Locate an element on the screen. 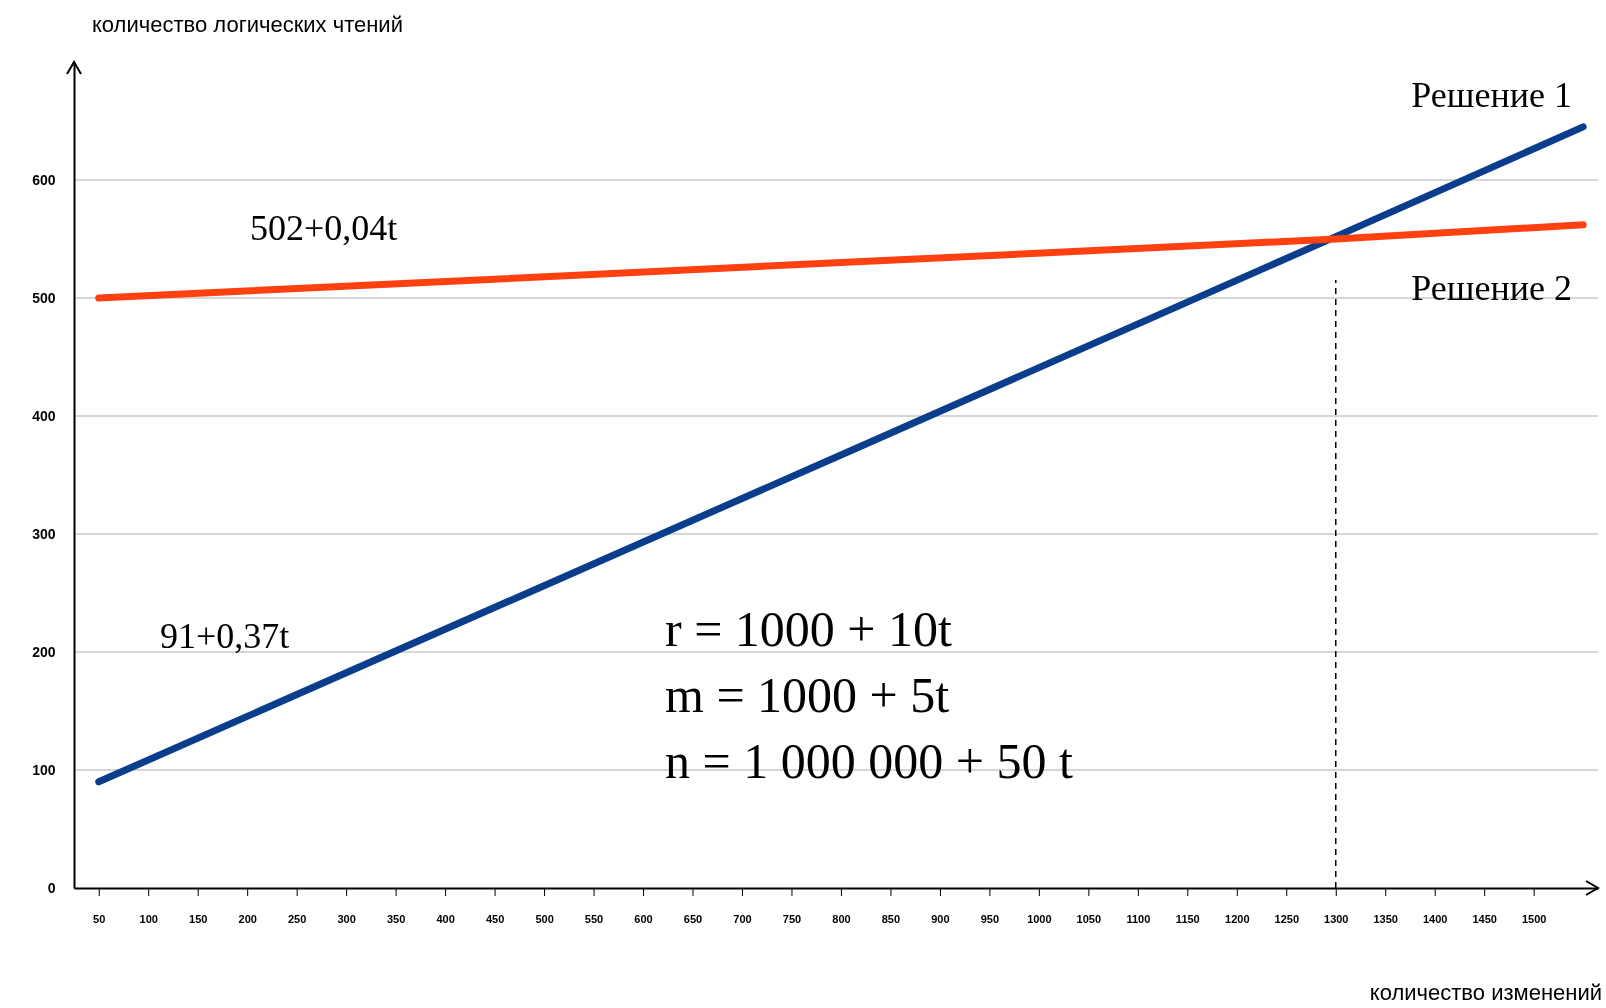 The width and height of the screenshot is (1606, 1008). x-tick-label: 500 is located at coordinates (544, 919).